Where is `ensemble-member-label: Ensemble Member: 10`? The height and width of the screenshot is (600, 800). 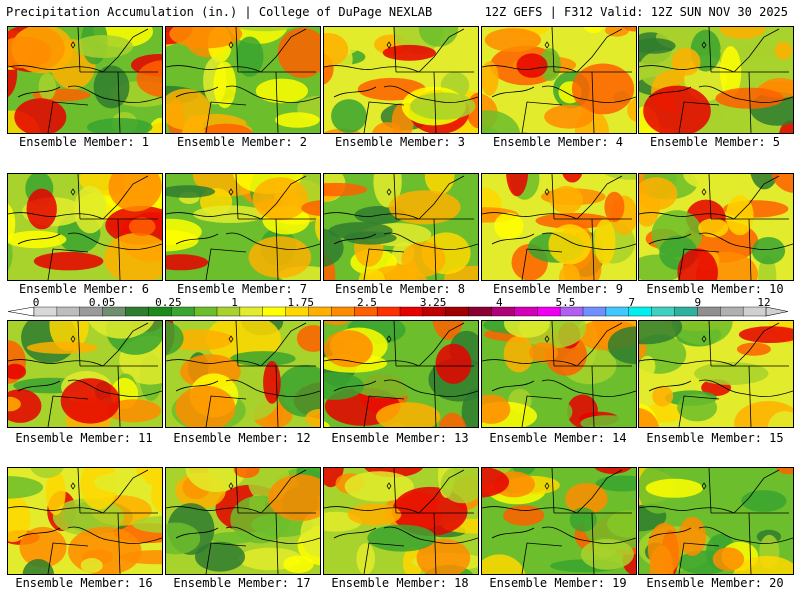
ensemble-member-label: Ensemble Member: 10 is located at coordinates (715, 289).